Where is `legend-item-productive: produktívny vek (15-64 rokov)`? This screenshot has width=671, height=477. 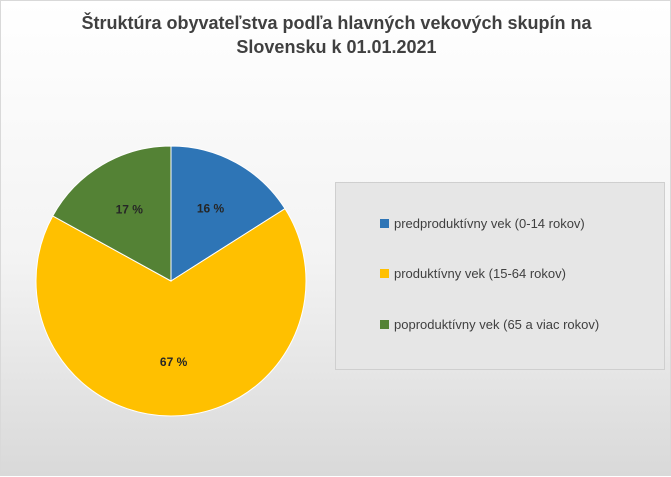 legend-item-productive: produktívny vek (15-64 rokov) is located at coordinates (473, 273).